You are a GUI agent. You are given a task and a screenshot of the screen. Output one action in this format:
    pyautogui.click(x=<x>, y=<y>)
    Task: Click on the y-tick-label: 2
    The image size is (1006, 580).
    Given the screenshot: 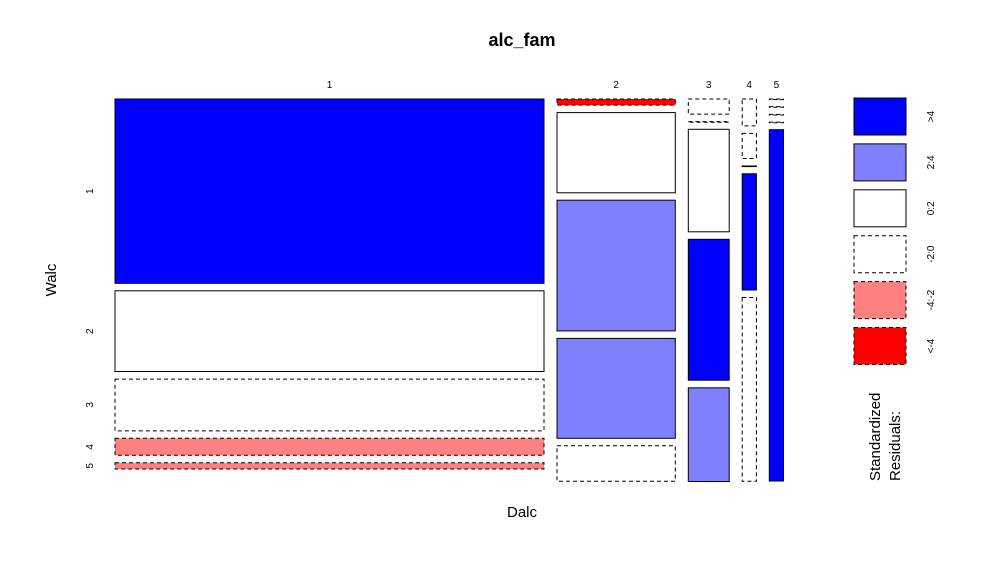 What is the action you would take?
    pyautogui.click(x=90, y=331)
    